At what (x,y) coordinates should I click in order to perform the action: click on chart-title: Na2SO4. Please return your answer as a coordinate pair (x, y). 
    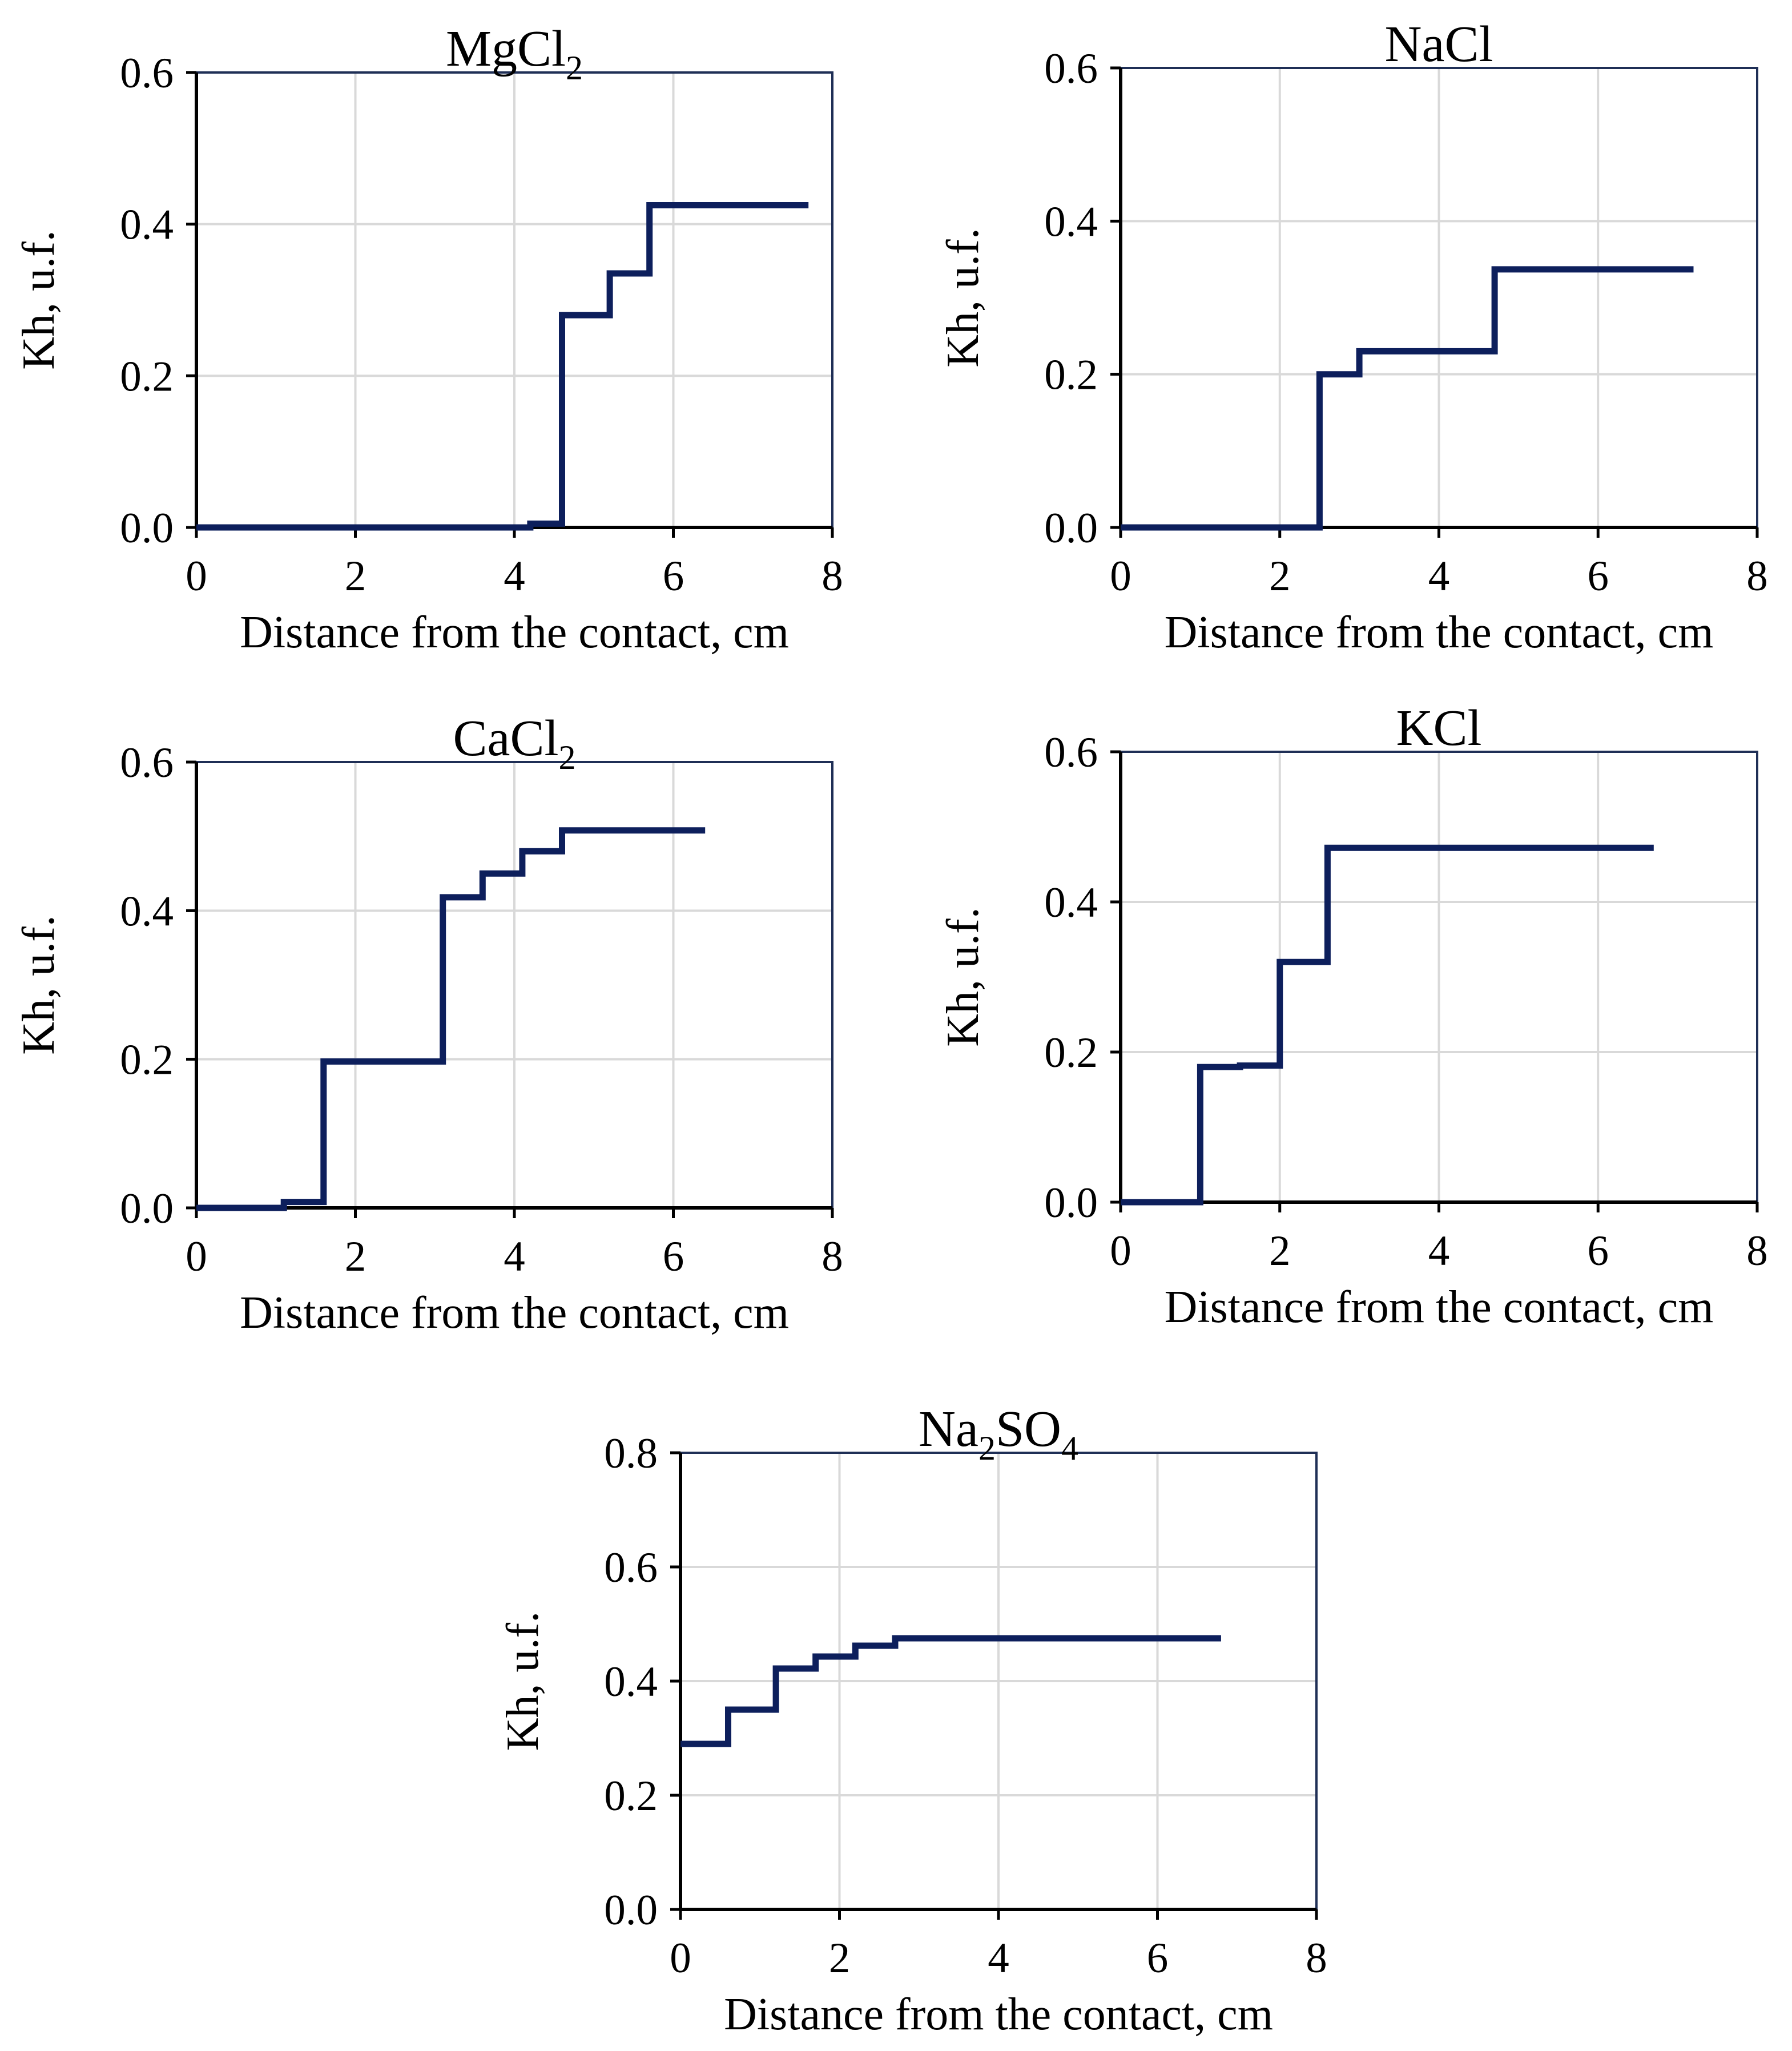
    Looking at the image, I should click on (999, 1434).